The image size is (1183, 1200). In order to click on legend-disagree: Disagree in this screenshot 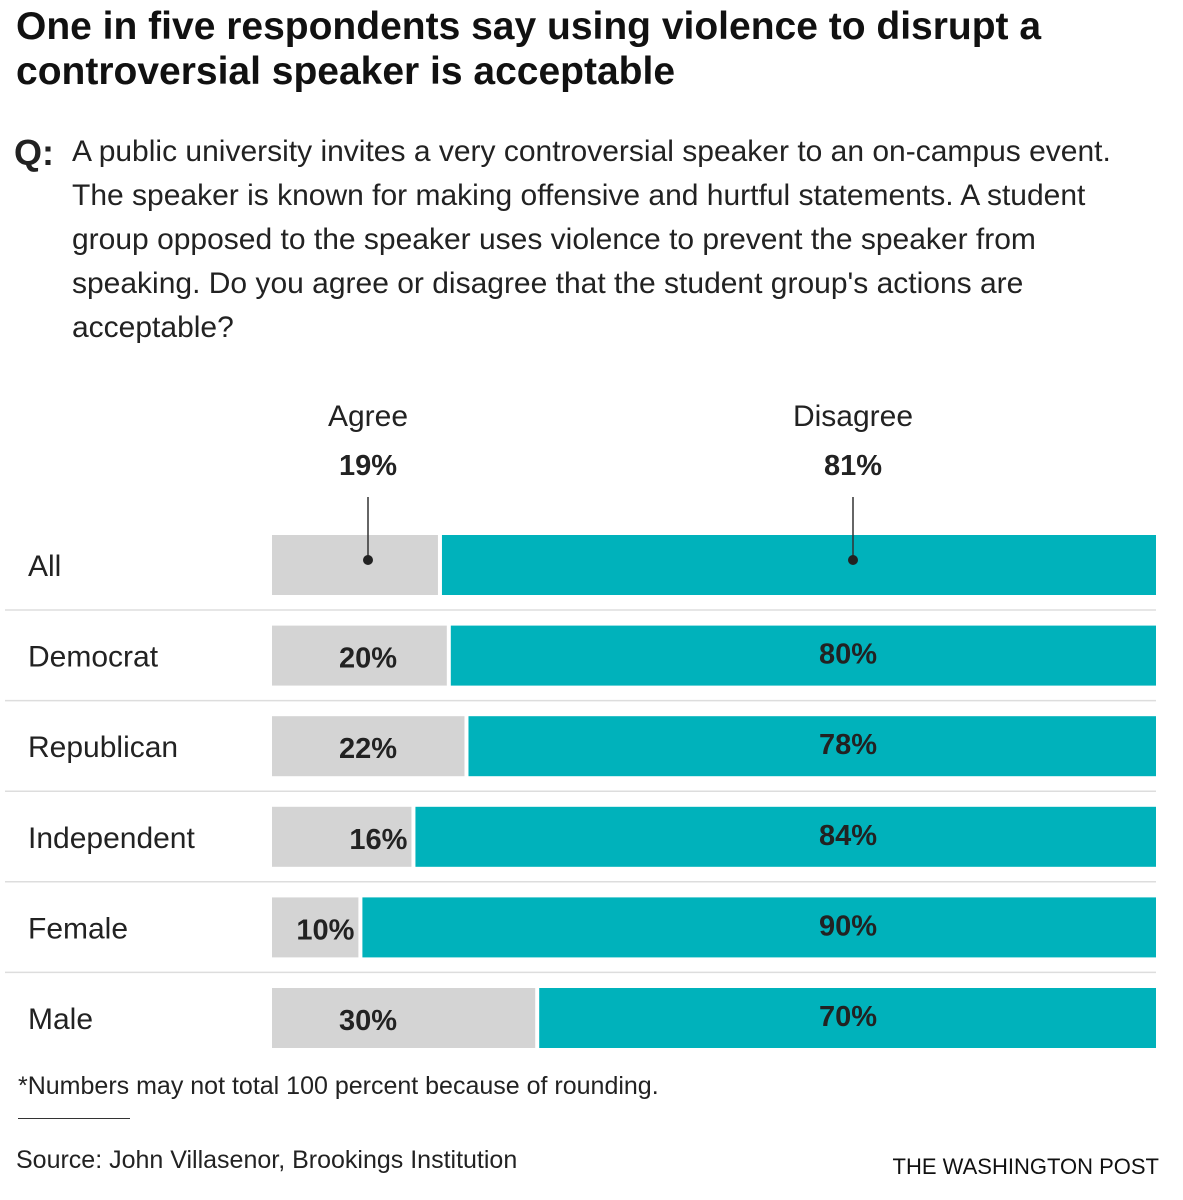, I will do `click(853, 416)`.